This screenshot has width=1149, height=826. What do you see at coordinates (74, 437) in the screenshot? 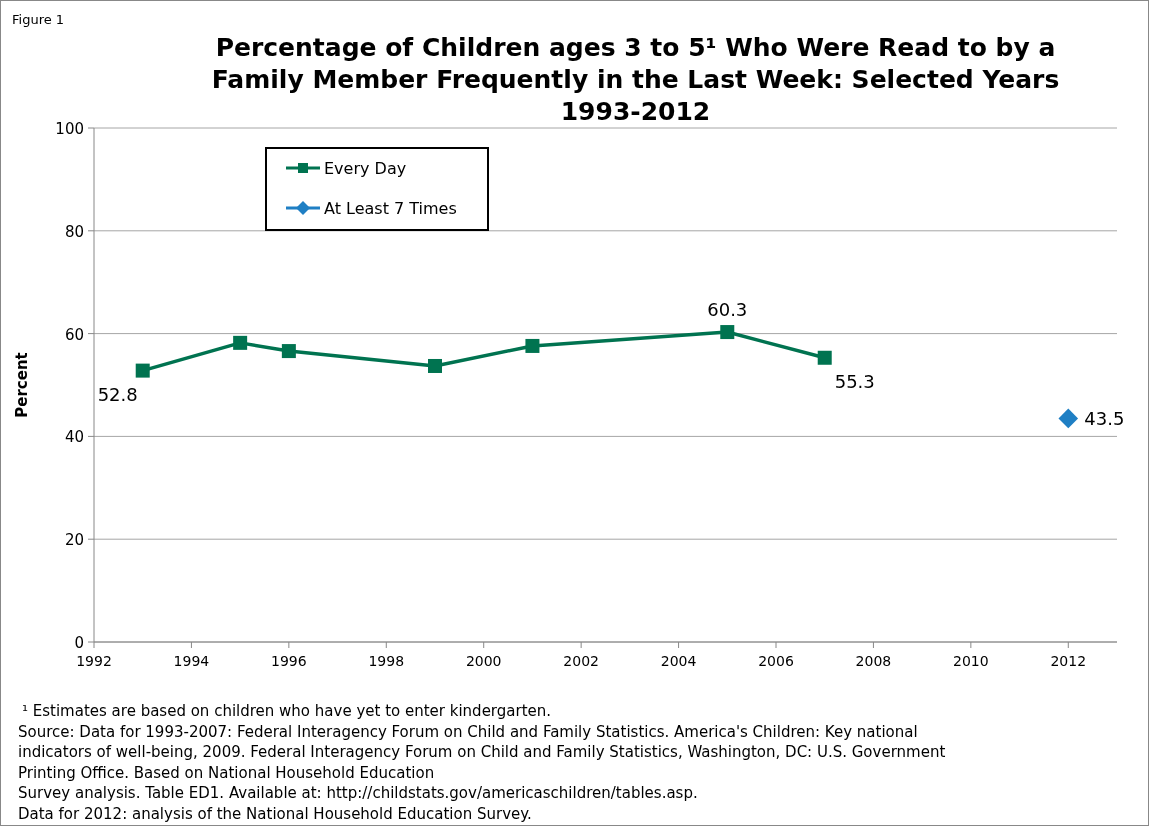
I see `y-tick-label: 40` at bounding box center [74, 437].